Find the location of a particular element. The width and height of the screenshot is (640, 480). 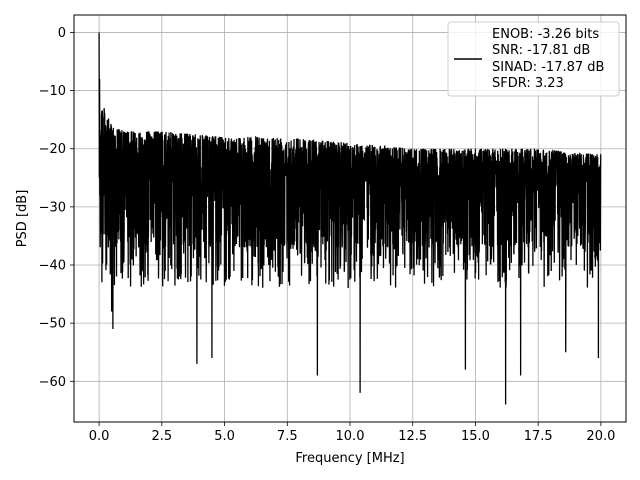

x-tick-label: 17.5 is located at coordinates (538, 436).